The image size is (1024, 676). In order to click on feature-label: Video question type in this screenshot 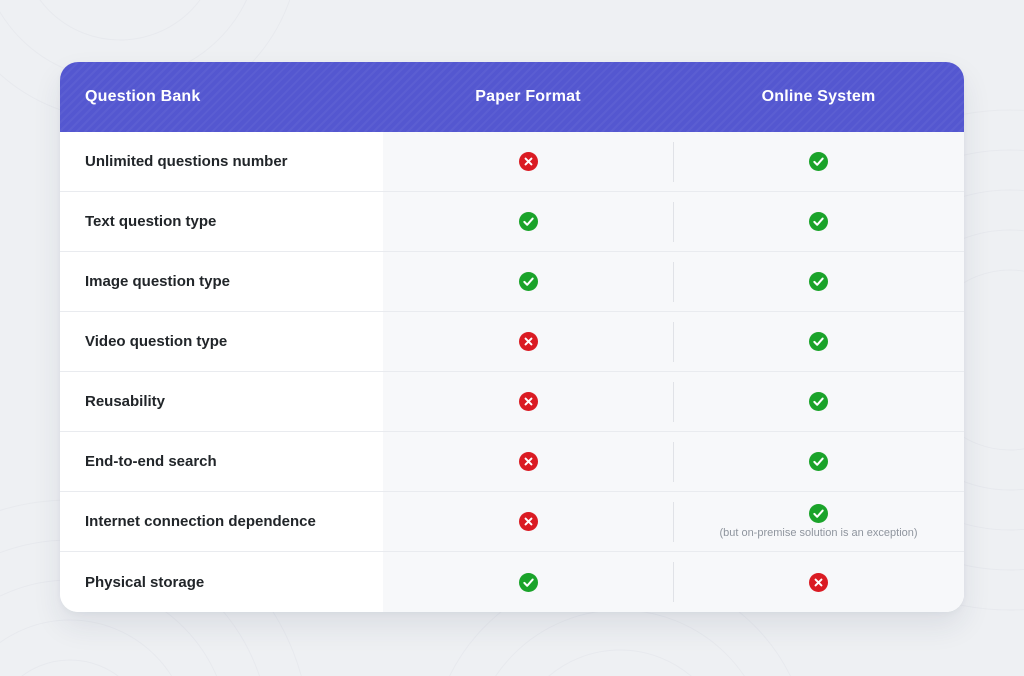, I will do `click(156, 341)`.